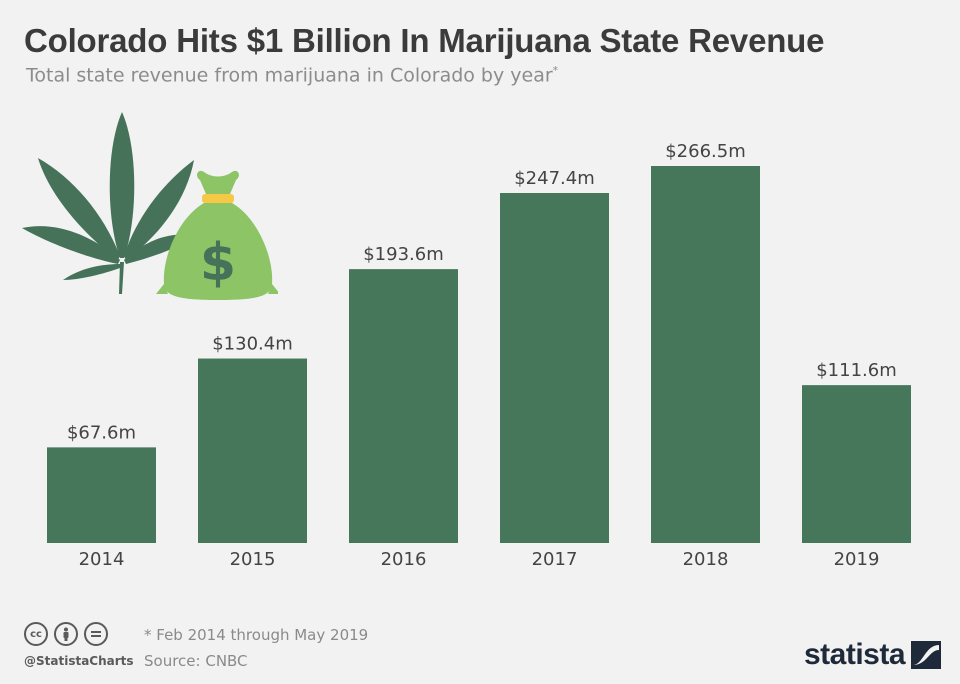  Describe the element at coordinates (252, 450) in the screenshot. I see `bar-2015` at that location.